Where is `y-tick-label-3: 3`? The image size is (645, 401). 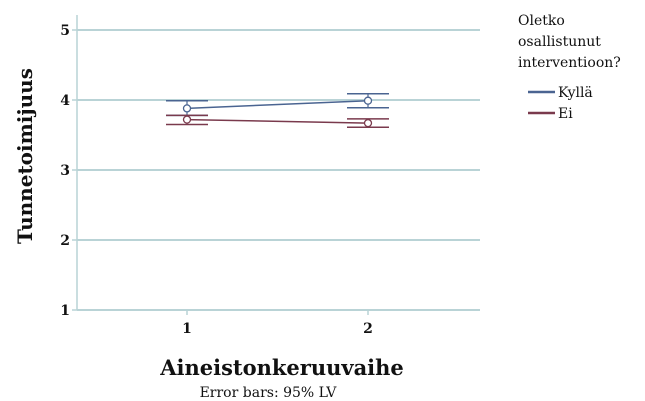 y-tick-label-3: 3 is located at coordinates (65, 171).